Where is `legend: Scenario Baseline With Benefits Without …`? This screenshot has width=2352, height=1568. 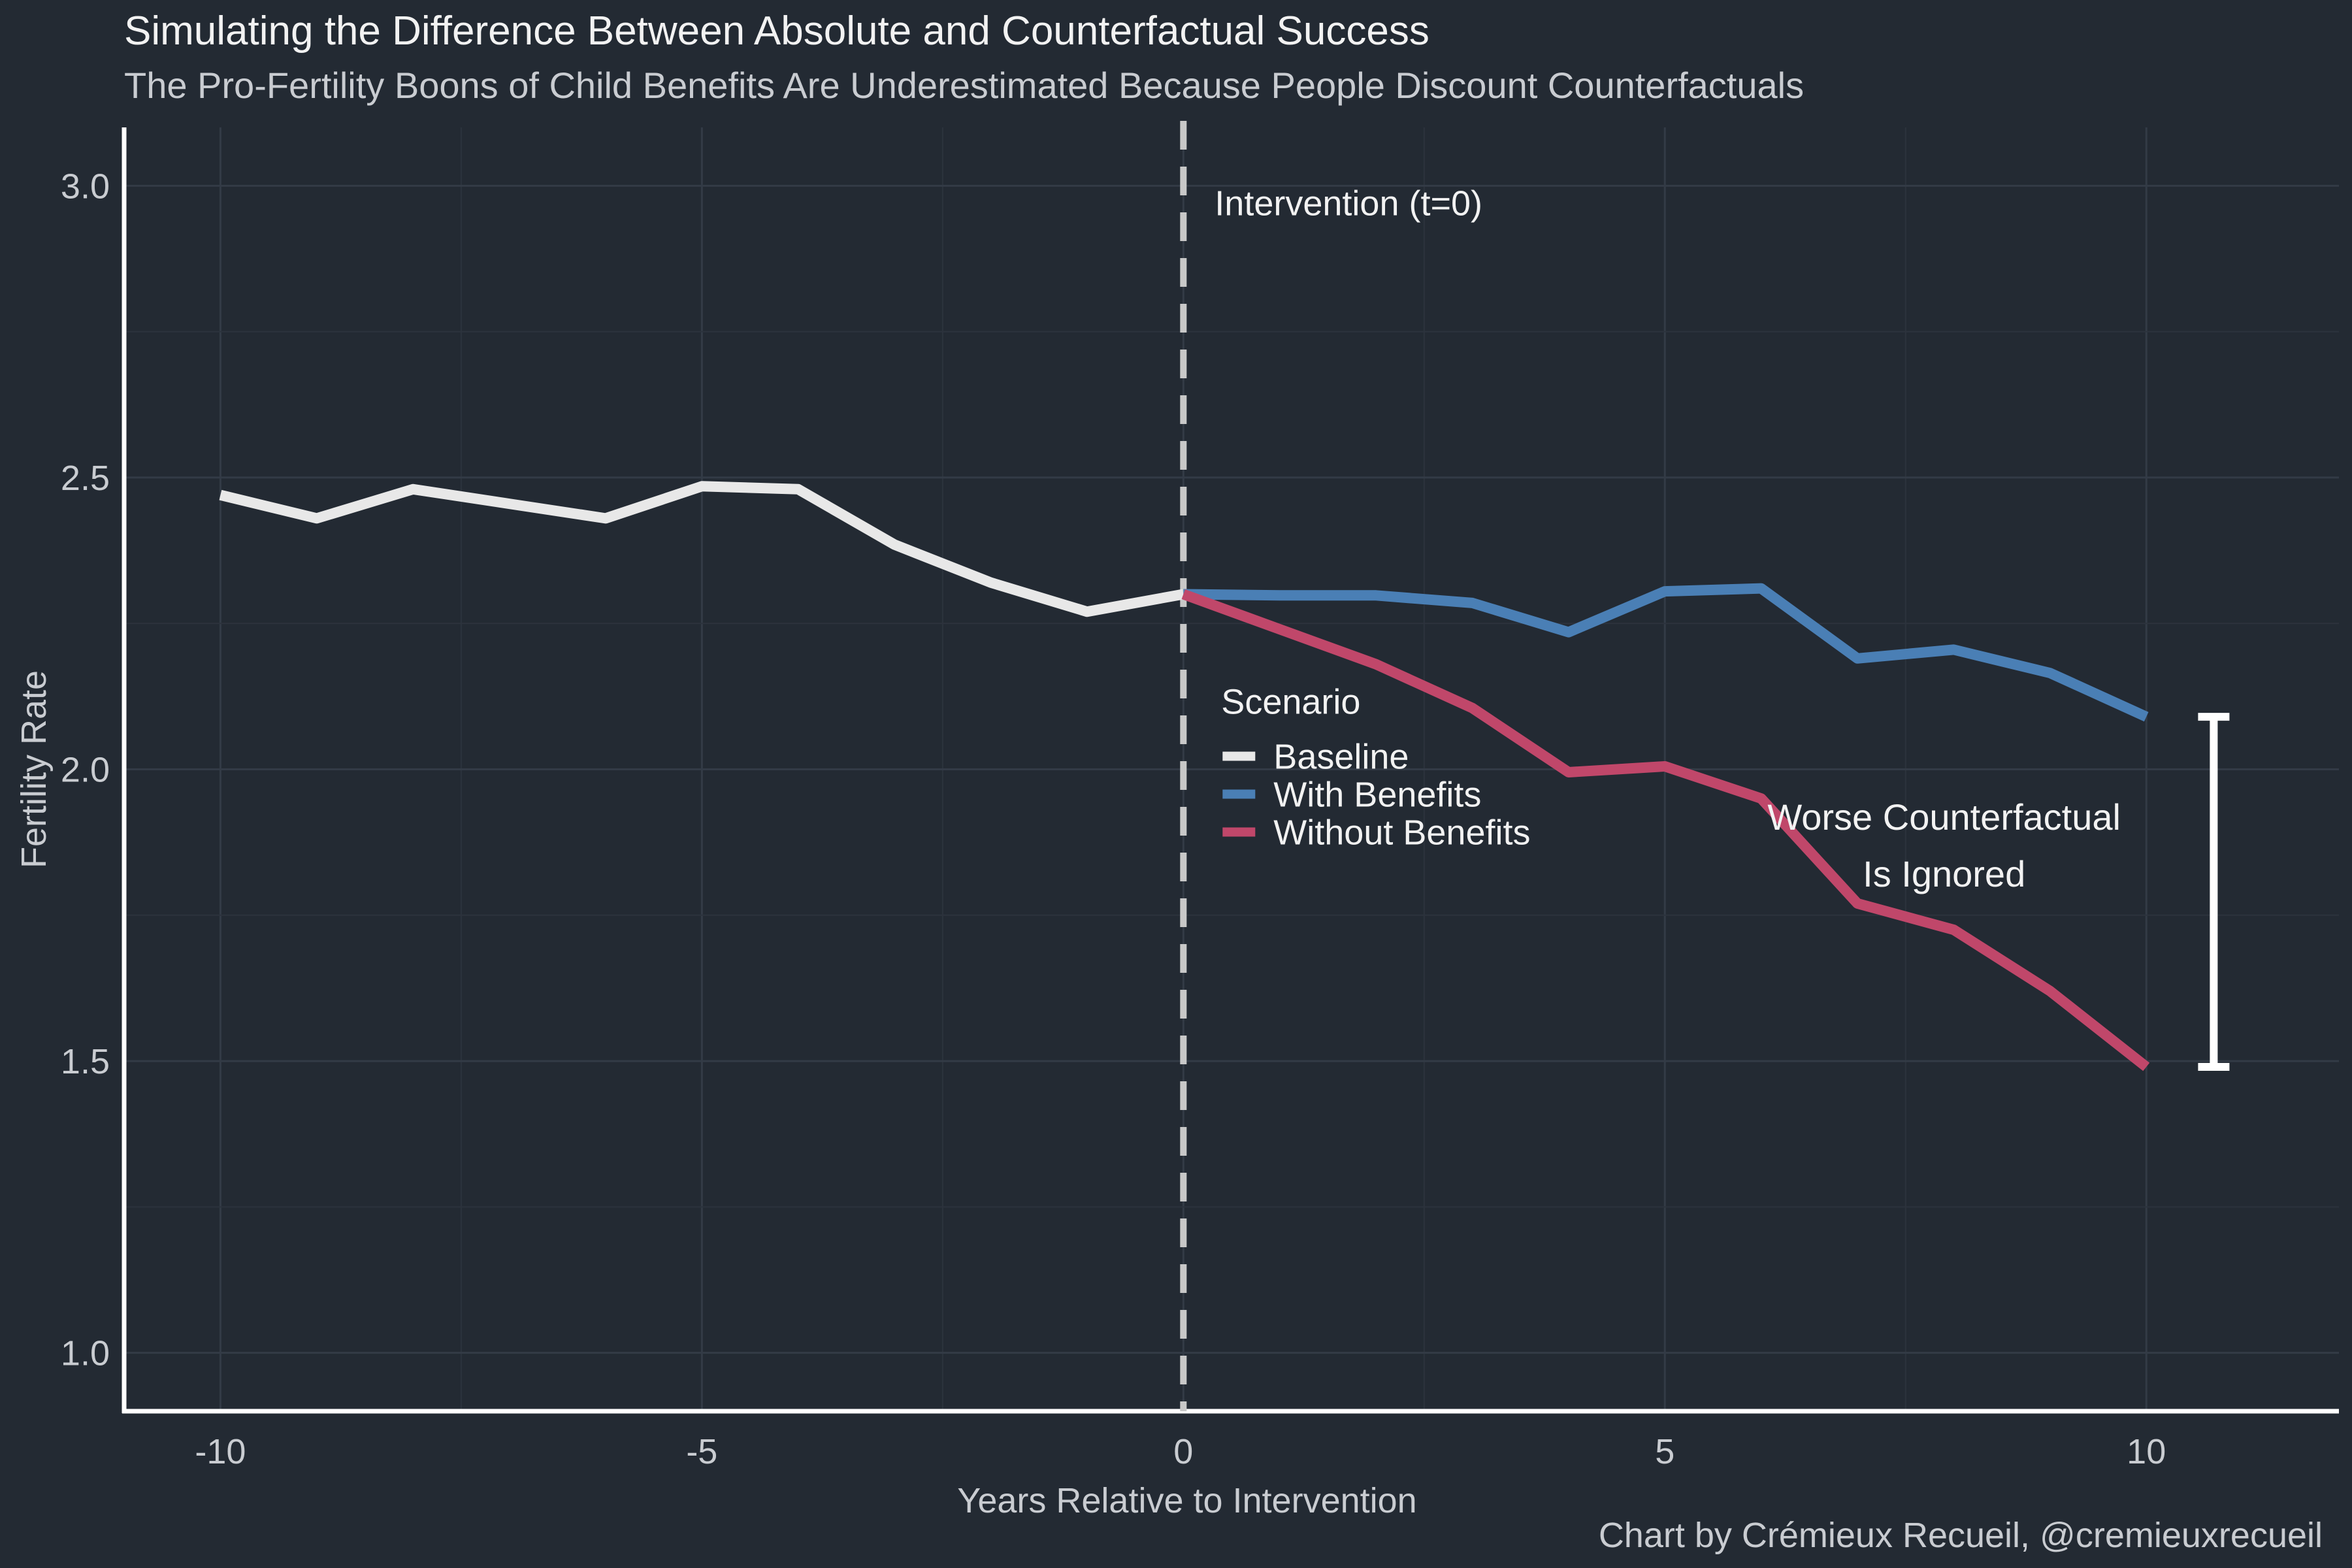
legend: Scenario Baseline With Benefits Without … is located at coordinates (1375, 768).